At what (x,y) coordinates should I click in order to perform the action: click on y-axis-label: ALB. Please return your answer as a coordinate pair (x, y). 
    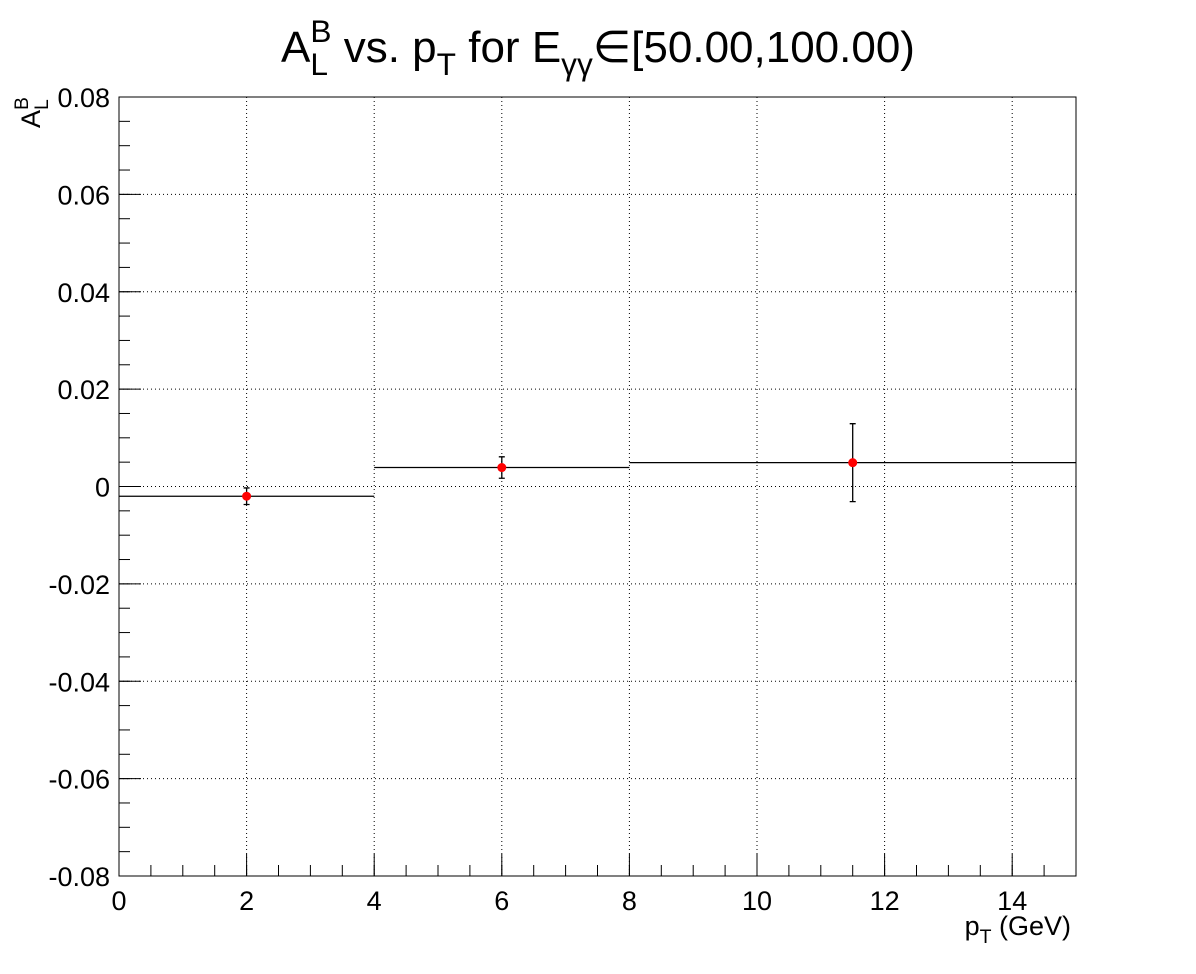
    Looking at the image, I should click on (32, 112).